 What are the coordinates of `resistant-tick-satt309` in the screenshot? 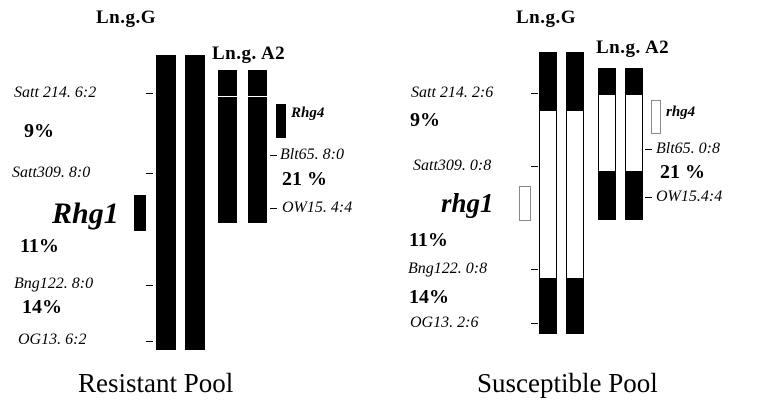 It's located at (149, 173).